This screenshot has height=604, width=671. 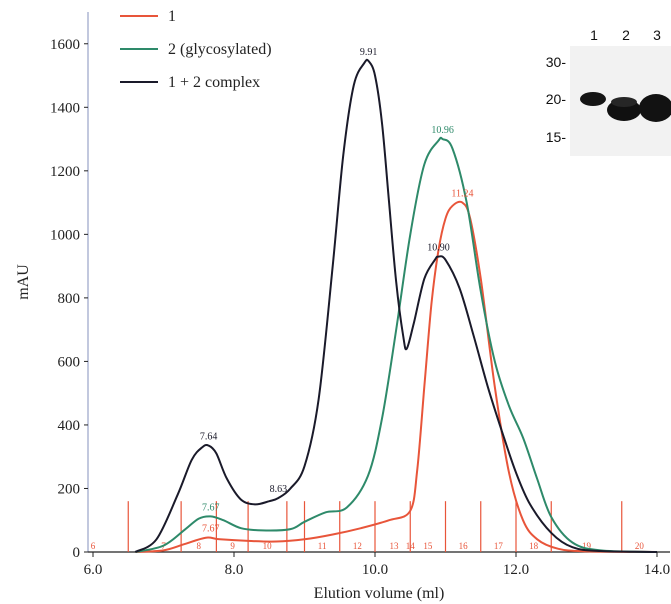 What do you see at coordinates (657, 570) in the screenshot?
I see `x-tick-label: 14.0` at bounding box center [657, 570].